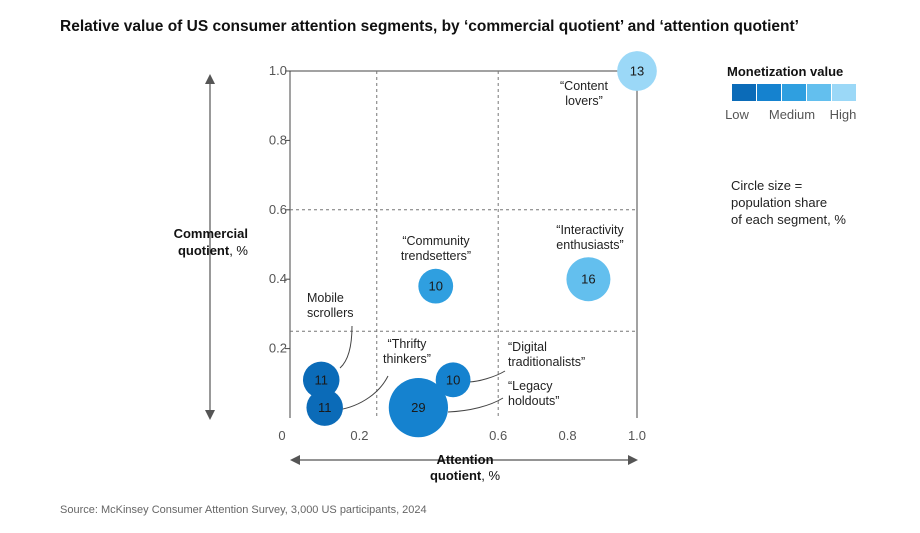  What do you see at coordinates (568, 435) in the screenshot?
I see `x-tick-label: 0.8` at bounding box center [568, 435].